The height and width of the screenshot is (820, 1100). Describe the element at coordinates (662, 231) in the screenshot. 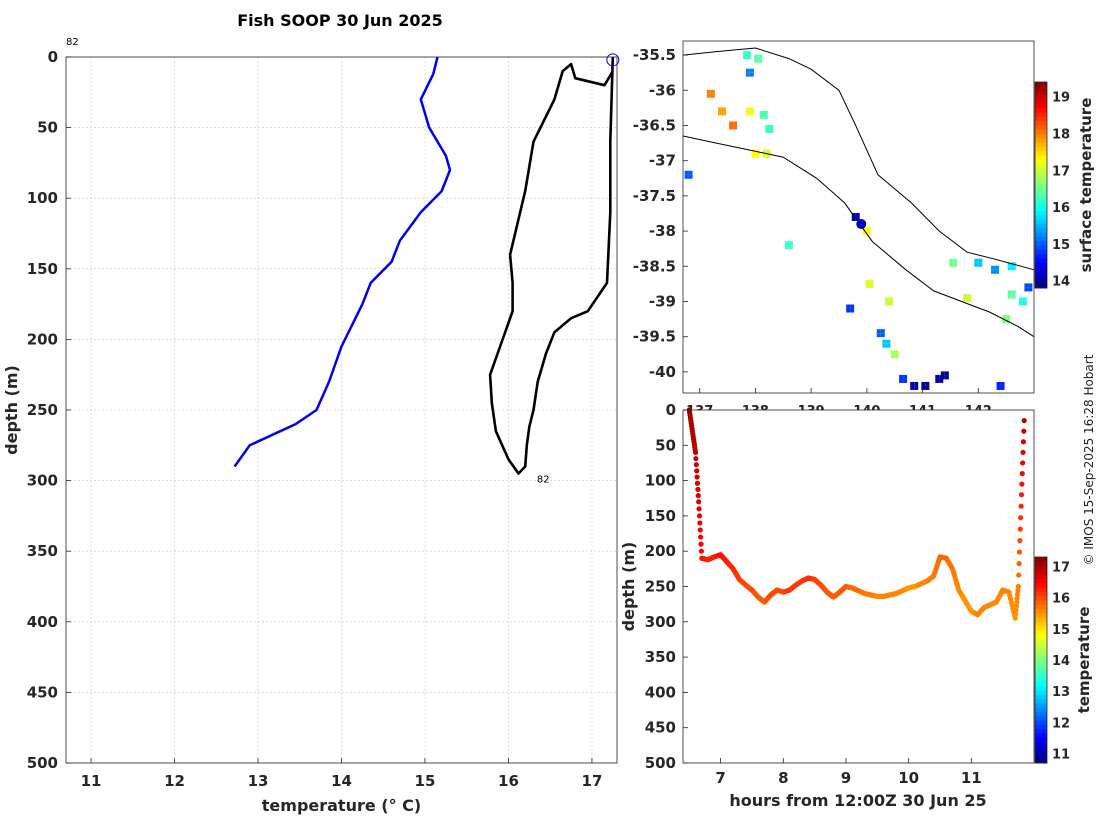

I see `map-y-tick-label: -38` at that location.